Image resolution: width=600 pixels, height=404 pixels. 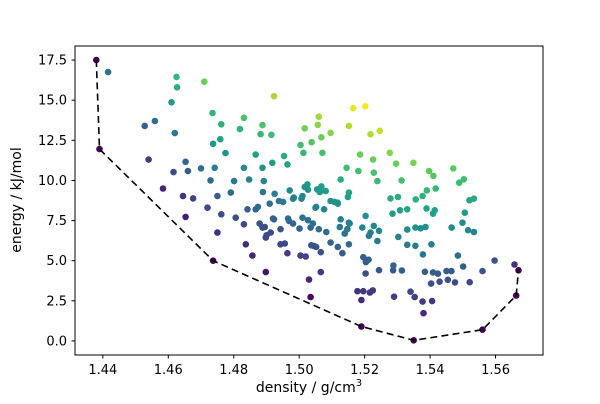 What do you see at coordinates (52, 181) in the screenshot?
I see `y-tick-label: 10.0` at bounding box center [52, 181].